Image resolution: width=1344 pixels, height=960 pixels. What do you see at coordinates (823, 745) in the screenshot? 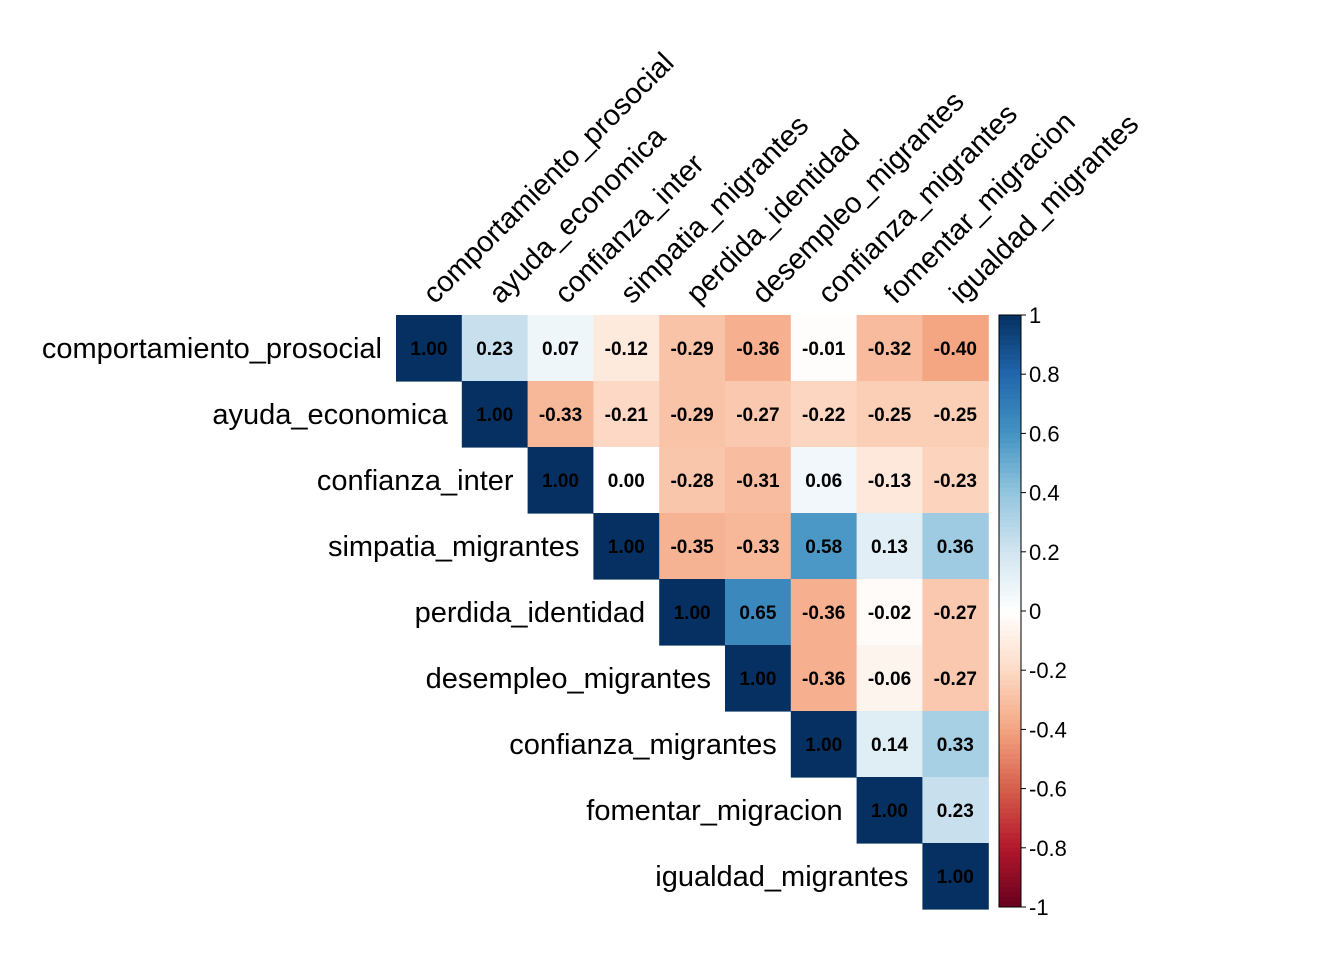
I see `cell-value-confianza_migrantes-confianza_migrantes: 1.00` at bounding box center [823, 745].